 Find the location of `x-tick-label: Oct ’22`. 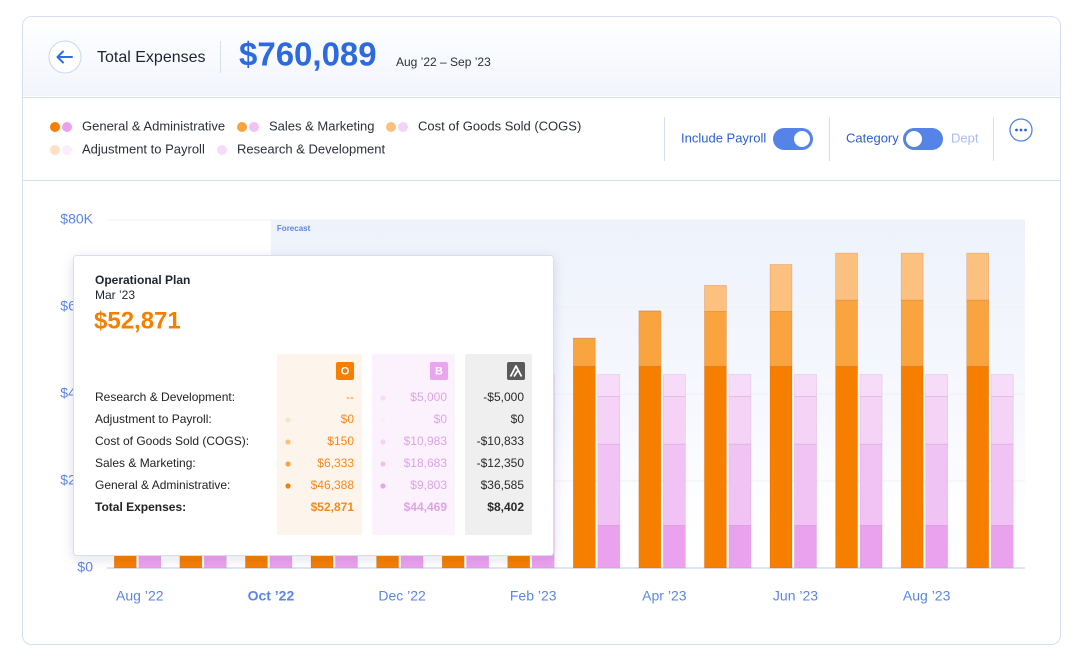

x-tick-label: Oct ’22 is located at coordinates (271, 596).